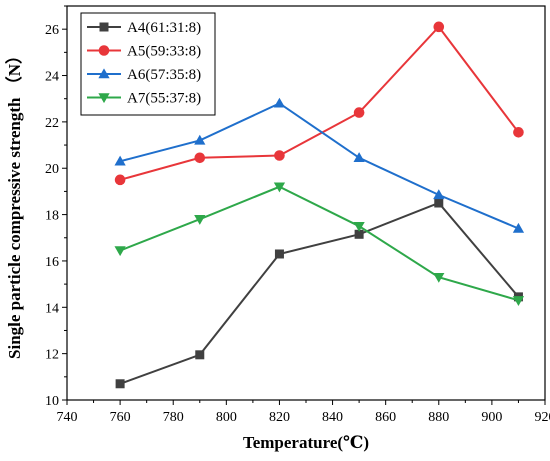 The image size is (550, 461). I want to click on legend-entry: A7(55:37:8), so click(144, 99).